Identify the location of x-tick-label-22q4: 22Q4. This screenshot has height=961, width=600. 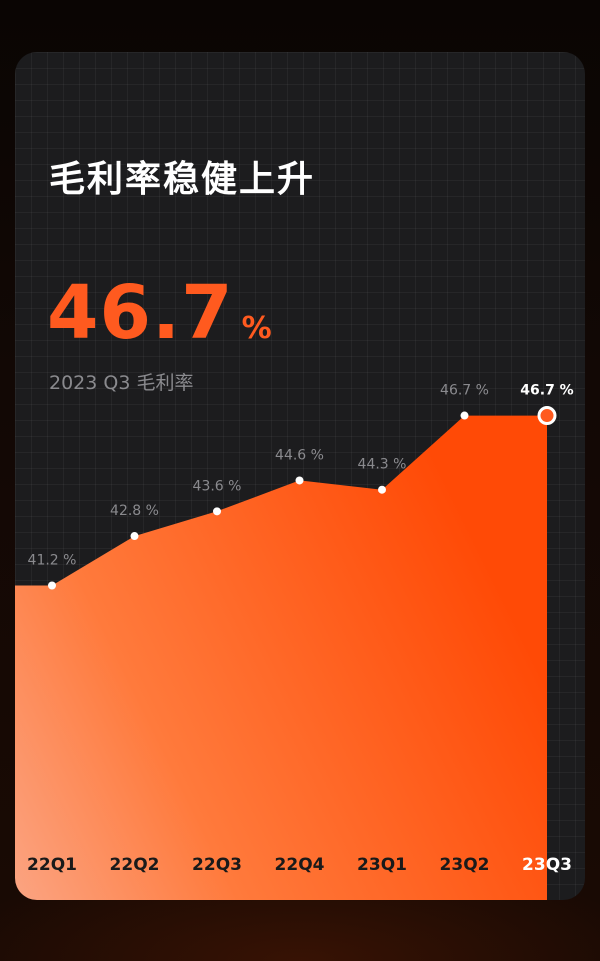
(300, 865).